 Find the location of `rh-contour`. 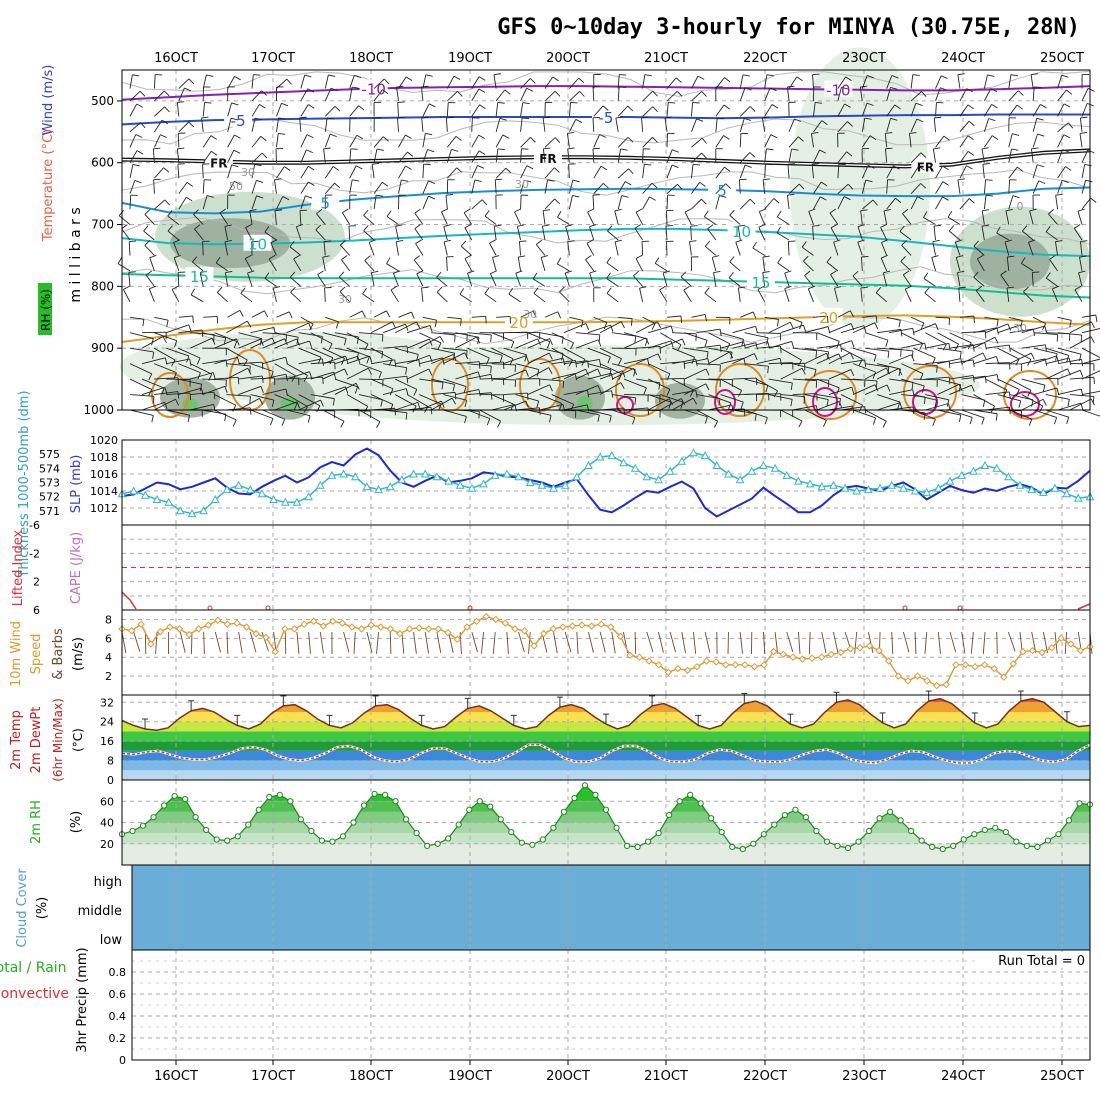

rh-contour is located at coordinates (606, 182).